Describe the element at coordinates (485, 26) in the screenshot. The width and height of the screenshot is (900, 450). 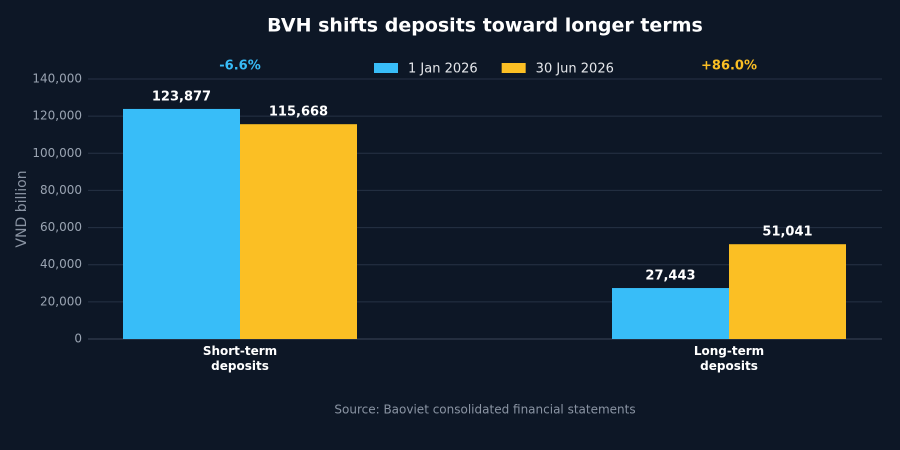
I see `chart-title: BVH shifts deposits toward longer terms` at that location.